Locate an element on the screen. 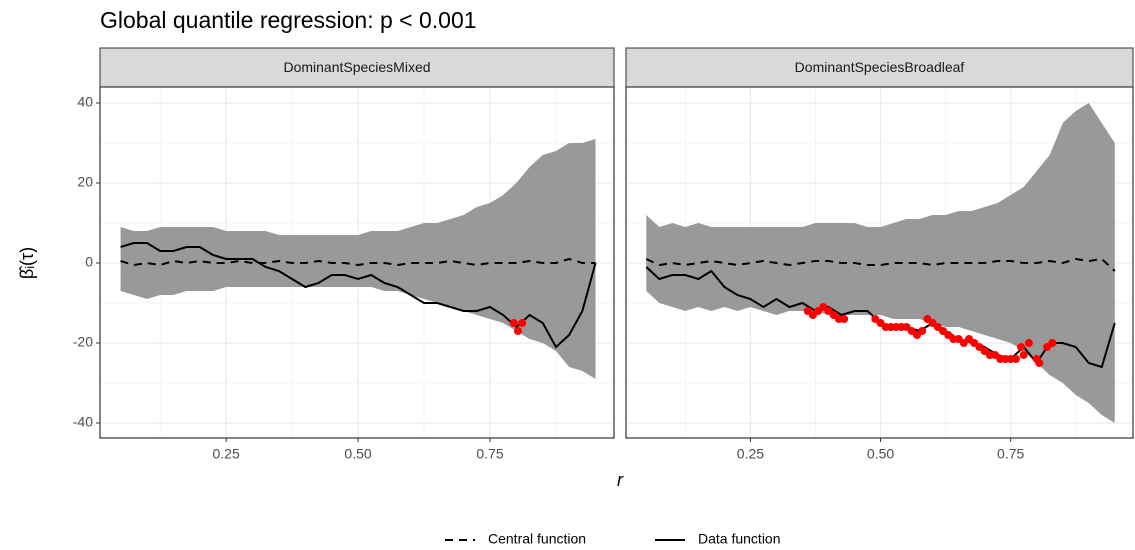 This screenshot has height=550, width=1135. facet-label: DominantSpeciesMixed is located at coordinates (356, 67).